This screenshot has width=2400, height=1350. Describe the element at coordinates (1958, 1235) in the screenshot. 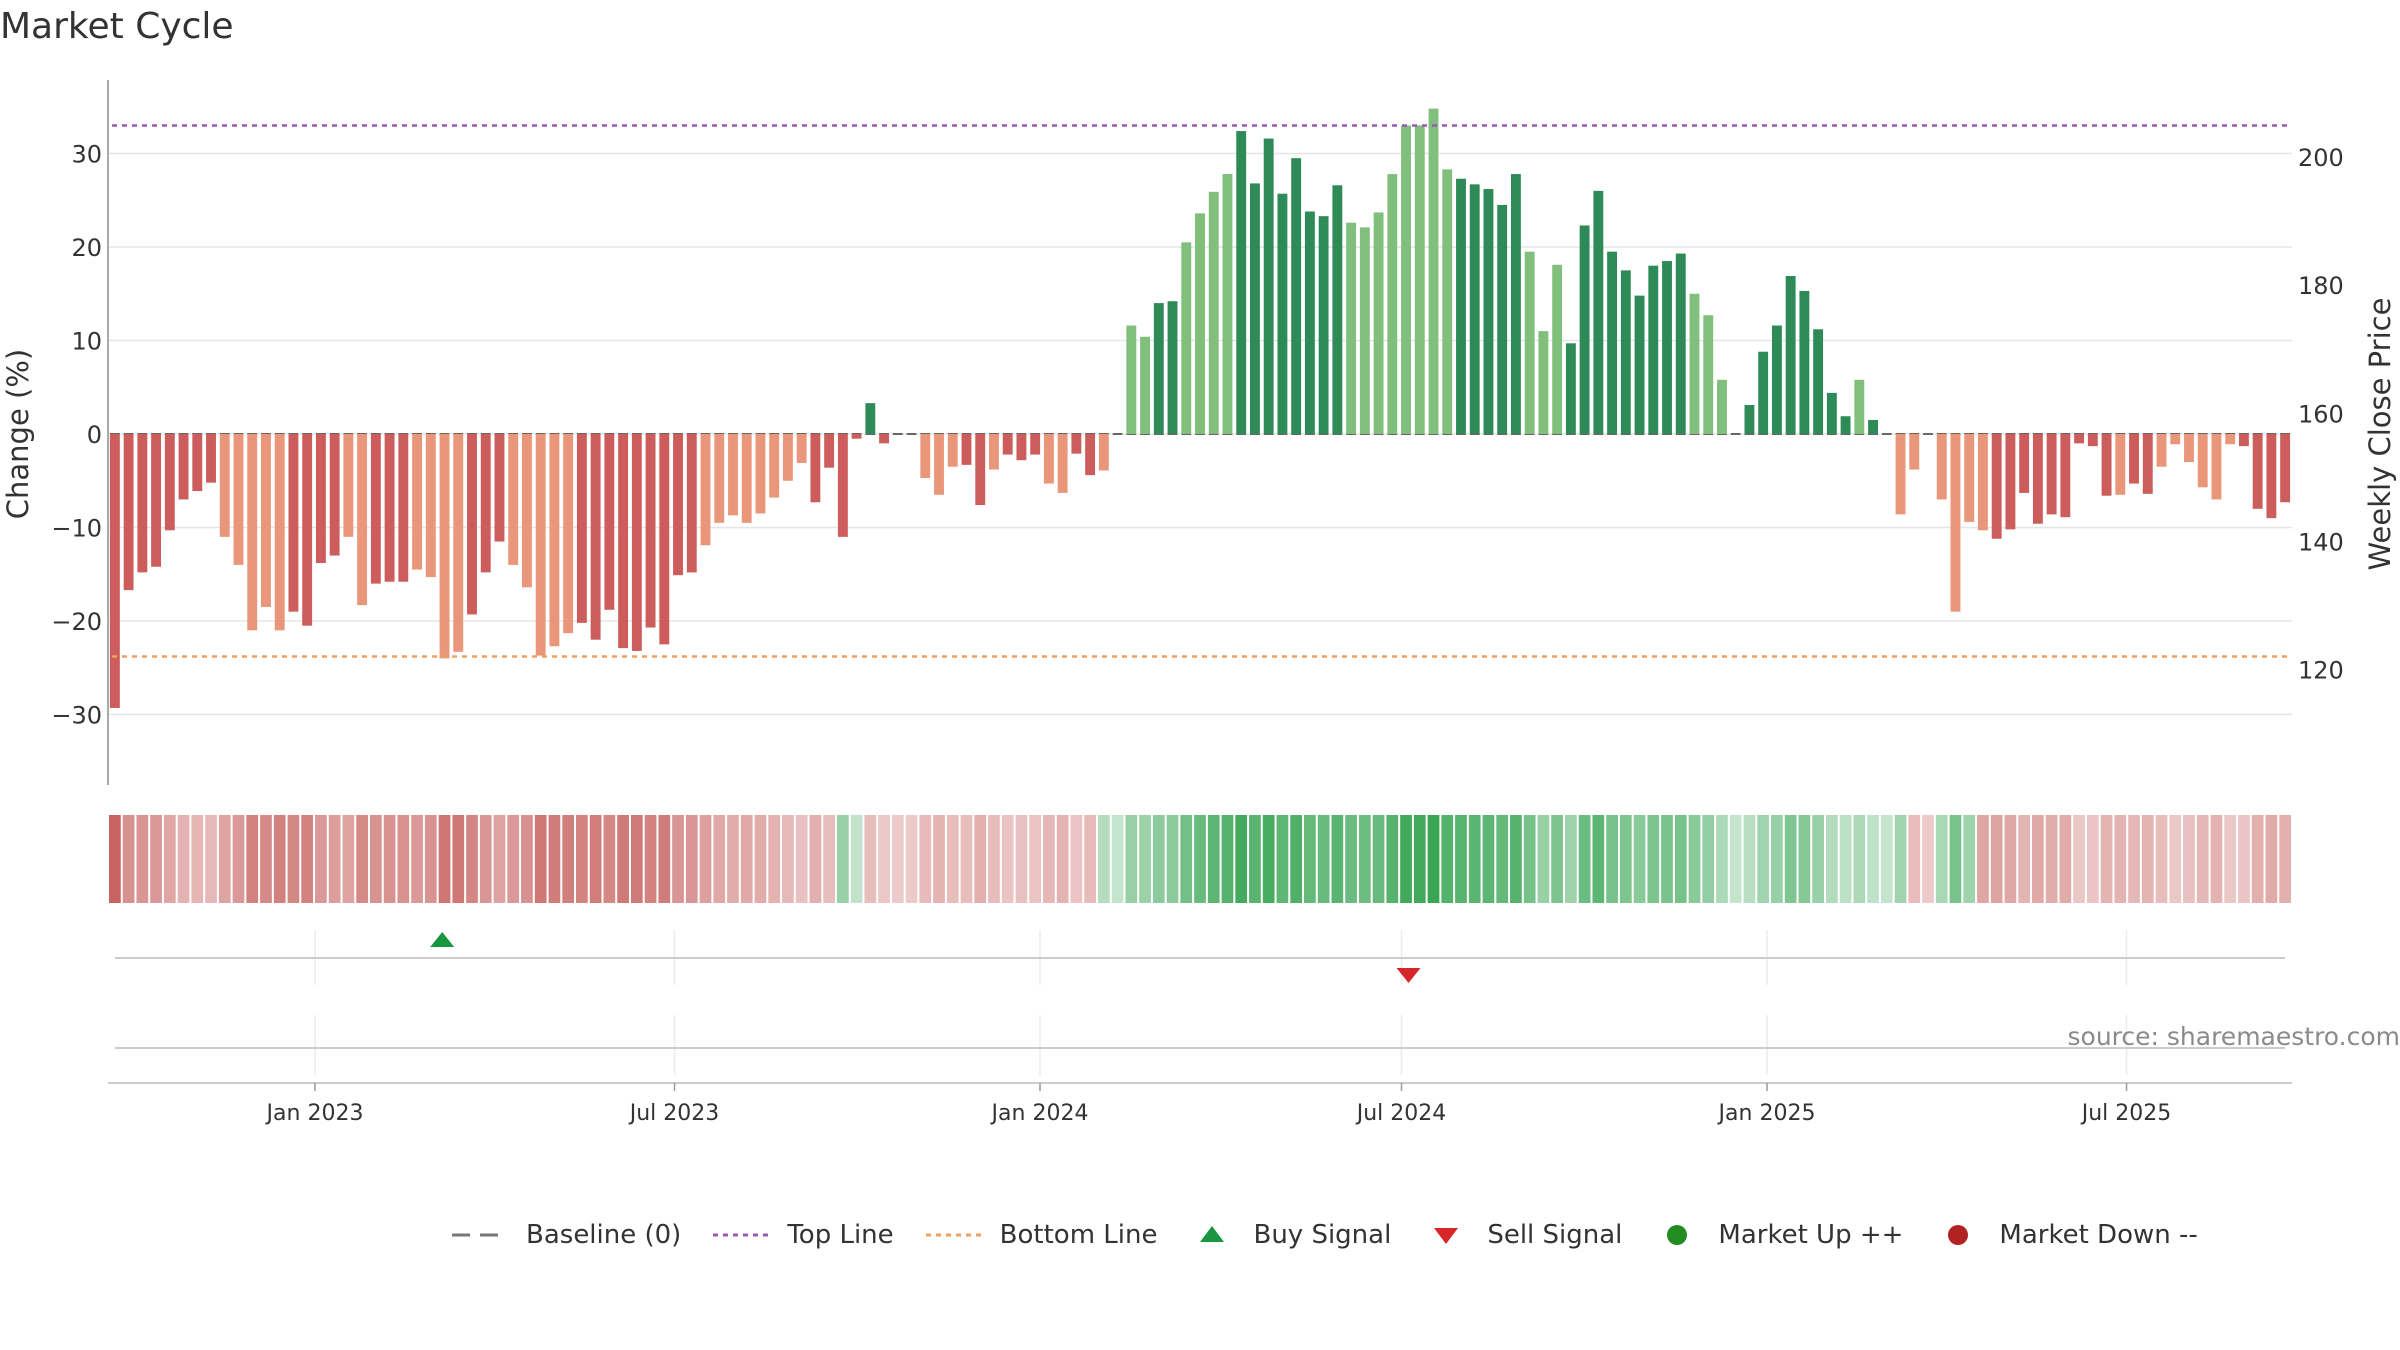

I see `market-down-legend-icon` at that location.